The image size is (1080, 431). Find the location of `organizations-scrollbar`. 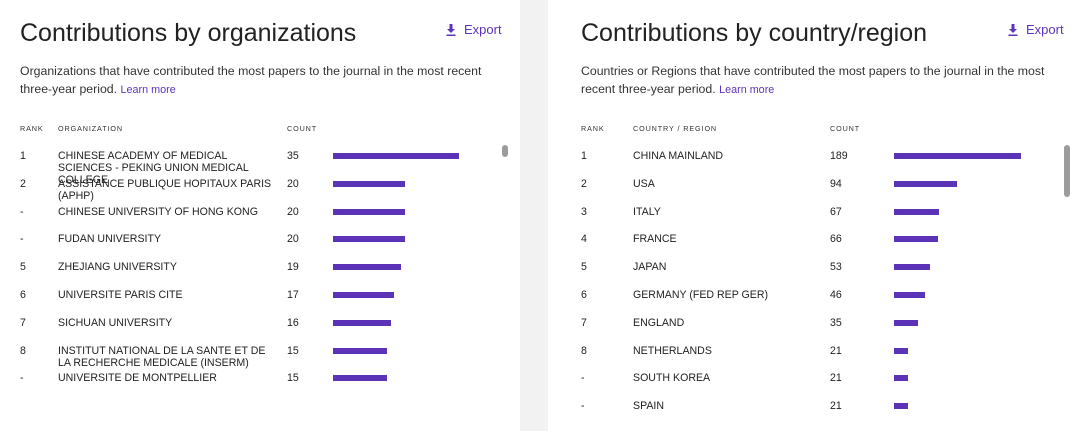

organizations-scrollbar is located at coordinates (505, 151).